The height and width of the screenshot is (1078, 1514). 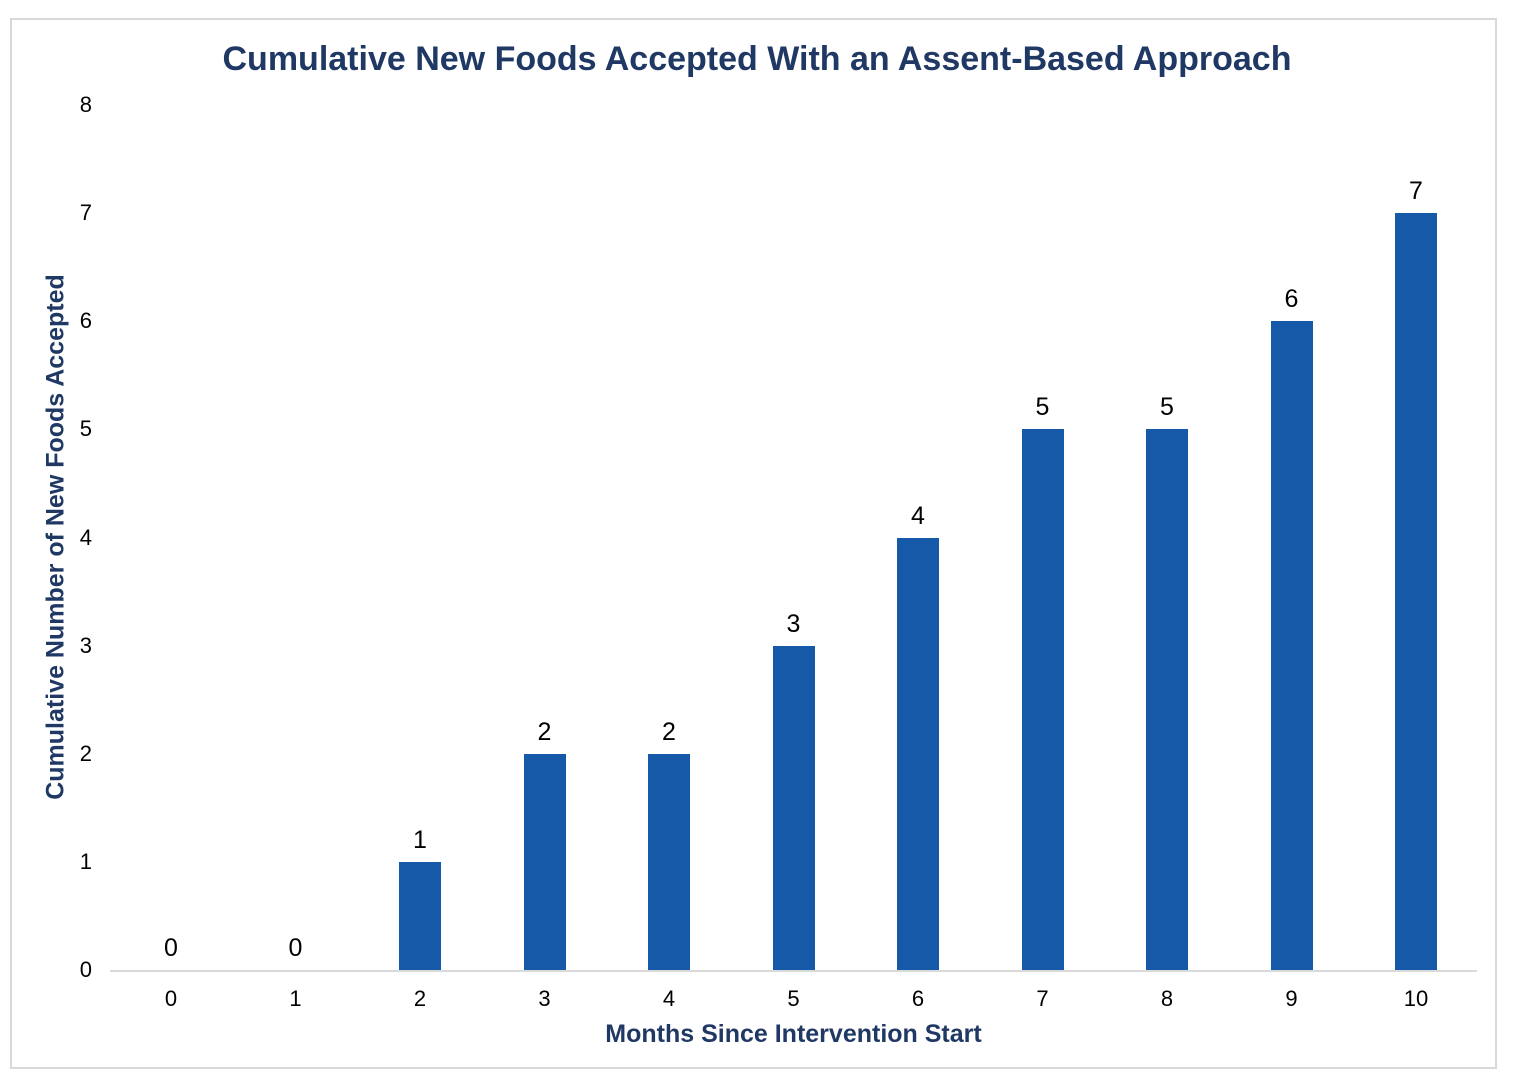 I want to click on y-tick-label: 6, so click(x=85, y=321).